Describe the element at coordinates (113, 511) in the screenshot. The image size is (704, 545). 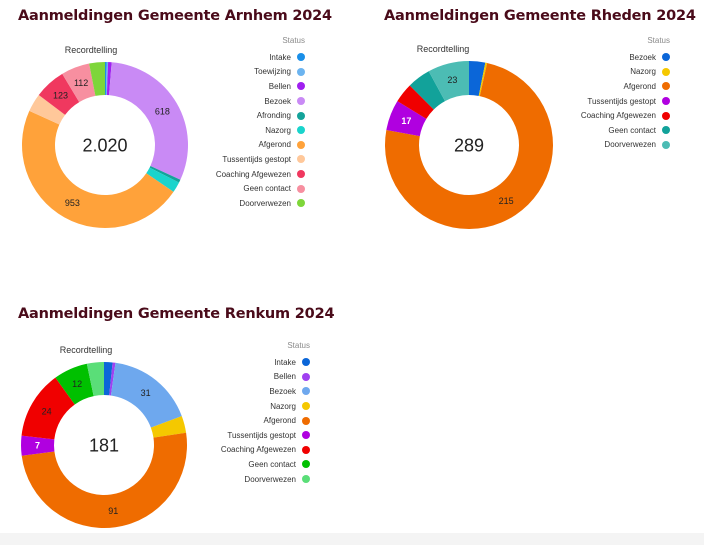
I see `slice-value-label: 91` at that location.